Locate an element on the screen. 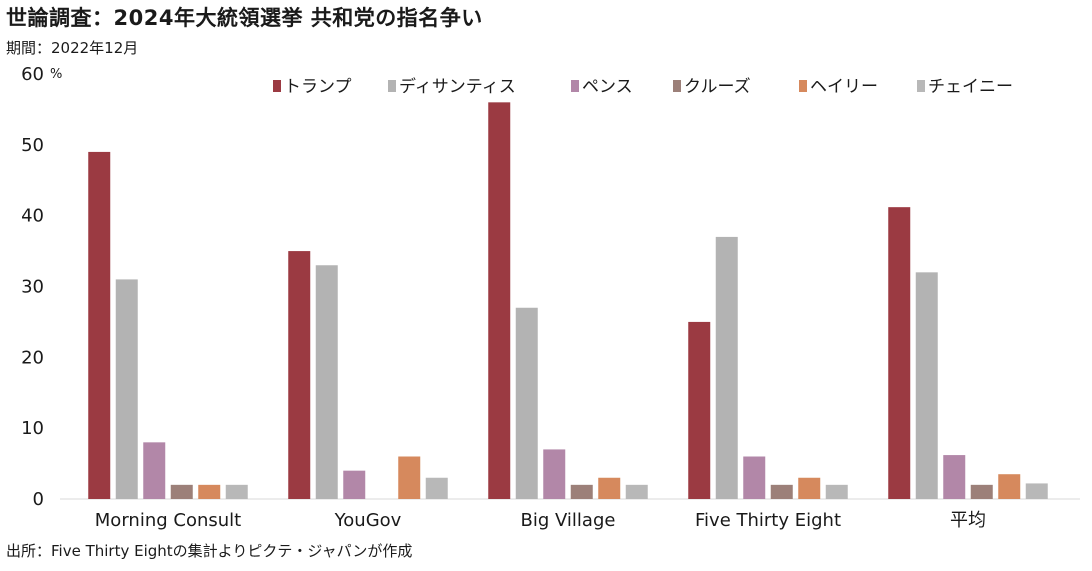 The image size is (1092, 571). x-category-label: YouGov is located at coordinates (368, 520).